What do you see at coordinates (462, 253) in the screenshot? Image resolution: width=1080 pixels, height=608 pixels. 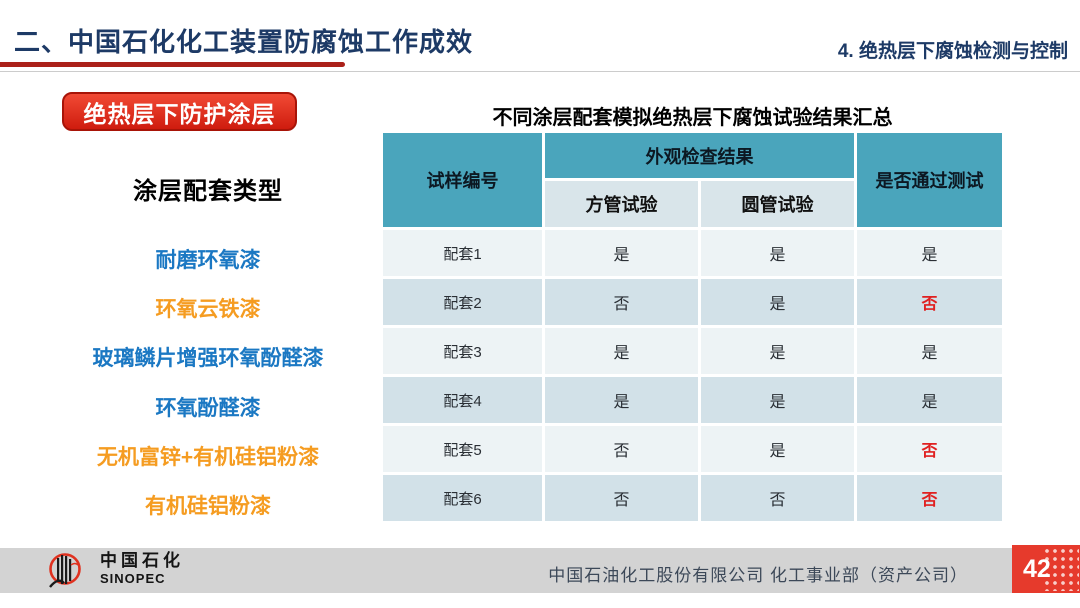 I see `sample-cell: 配套1` at bounding box center [462, 253].